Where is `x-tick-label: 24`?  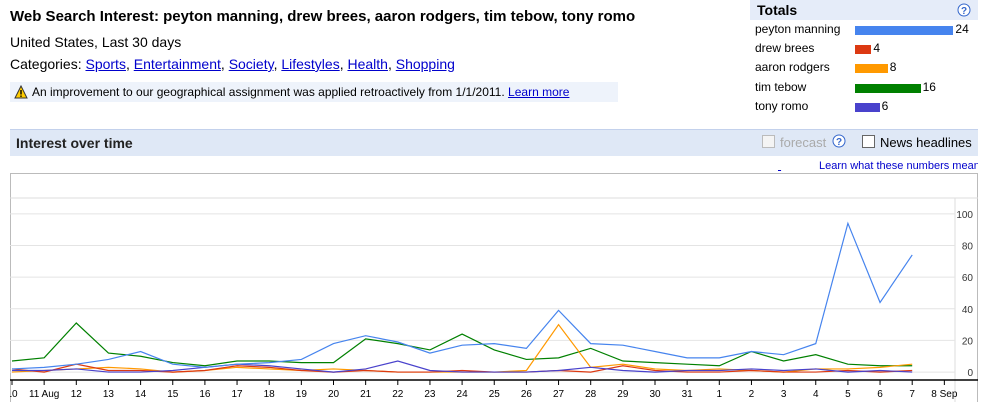 x-tick-label: 24 is located at coordinates (463, 394).